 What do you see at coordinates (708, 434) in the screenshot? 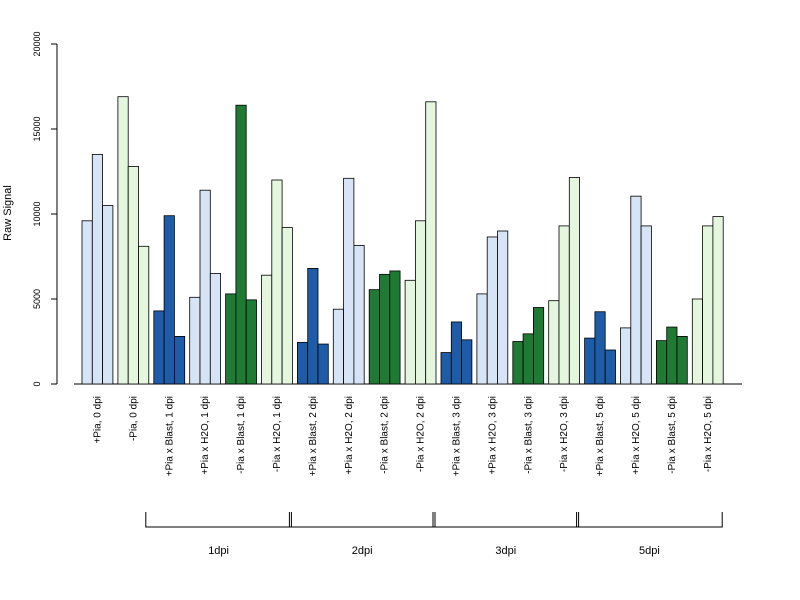
I see `x-tick-label: -Pia x H2O, 5 dpi` at bounding box center [708, 434].